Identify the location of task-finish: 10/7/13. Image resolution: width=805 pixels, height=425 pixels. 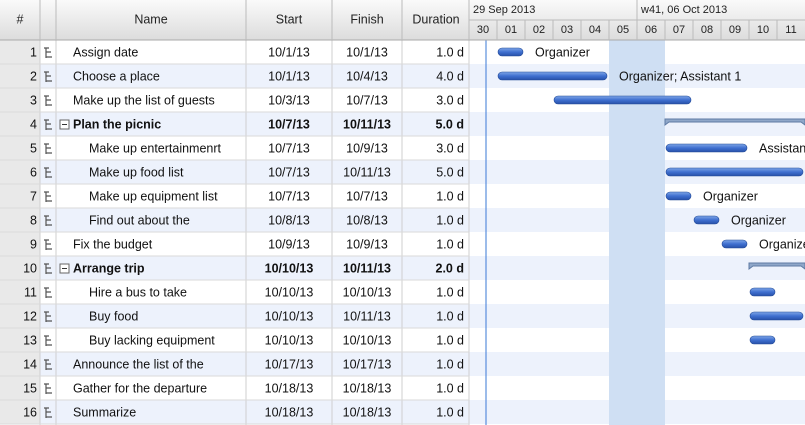
(367, 196).